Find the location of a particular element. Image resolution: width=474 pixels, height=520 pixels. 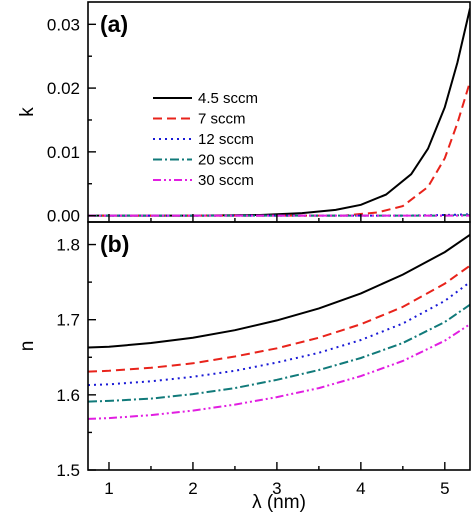

x-tick-label: 5 is located at coordinates (444, 488).